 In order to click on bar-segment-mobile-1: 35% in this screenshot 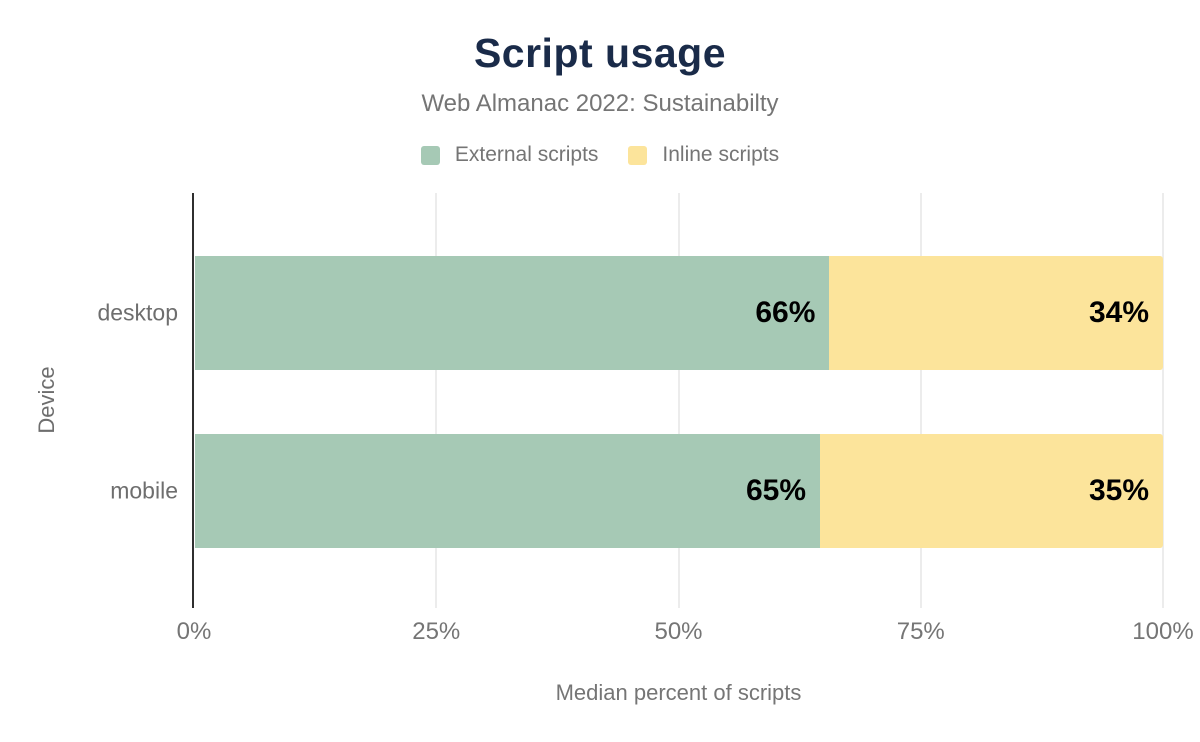, I will do `click(991, 491)`.